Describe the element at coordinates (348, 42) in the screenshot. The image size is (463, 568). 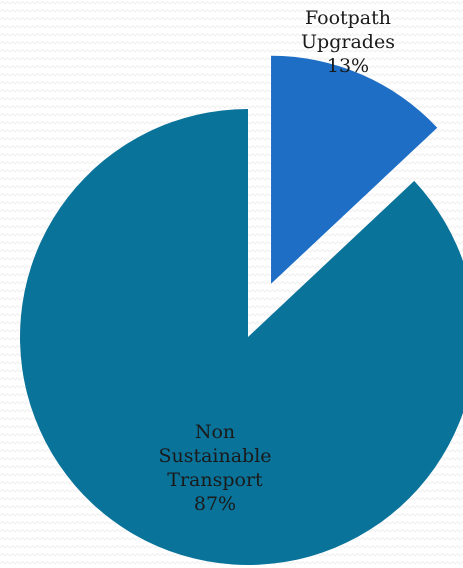
I see `slice-label-footpath-upgrades: Footpath Upgrades 13%` at that location.